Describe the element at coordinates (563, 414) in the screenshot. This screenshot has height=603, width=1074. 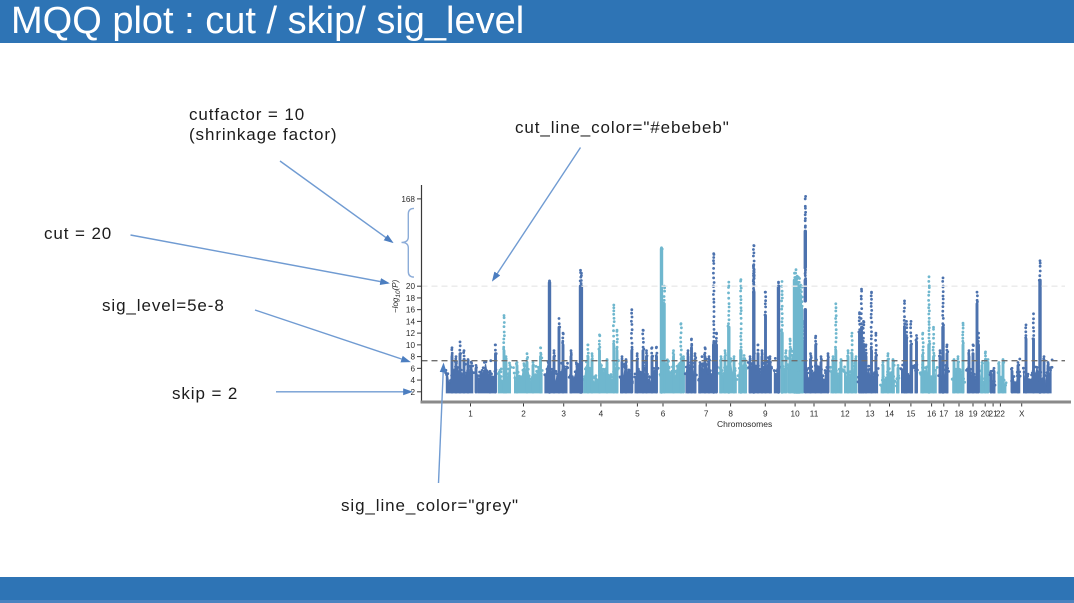
I see `svg-text: 3` at that location.